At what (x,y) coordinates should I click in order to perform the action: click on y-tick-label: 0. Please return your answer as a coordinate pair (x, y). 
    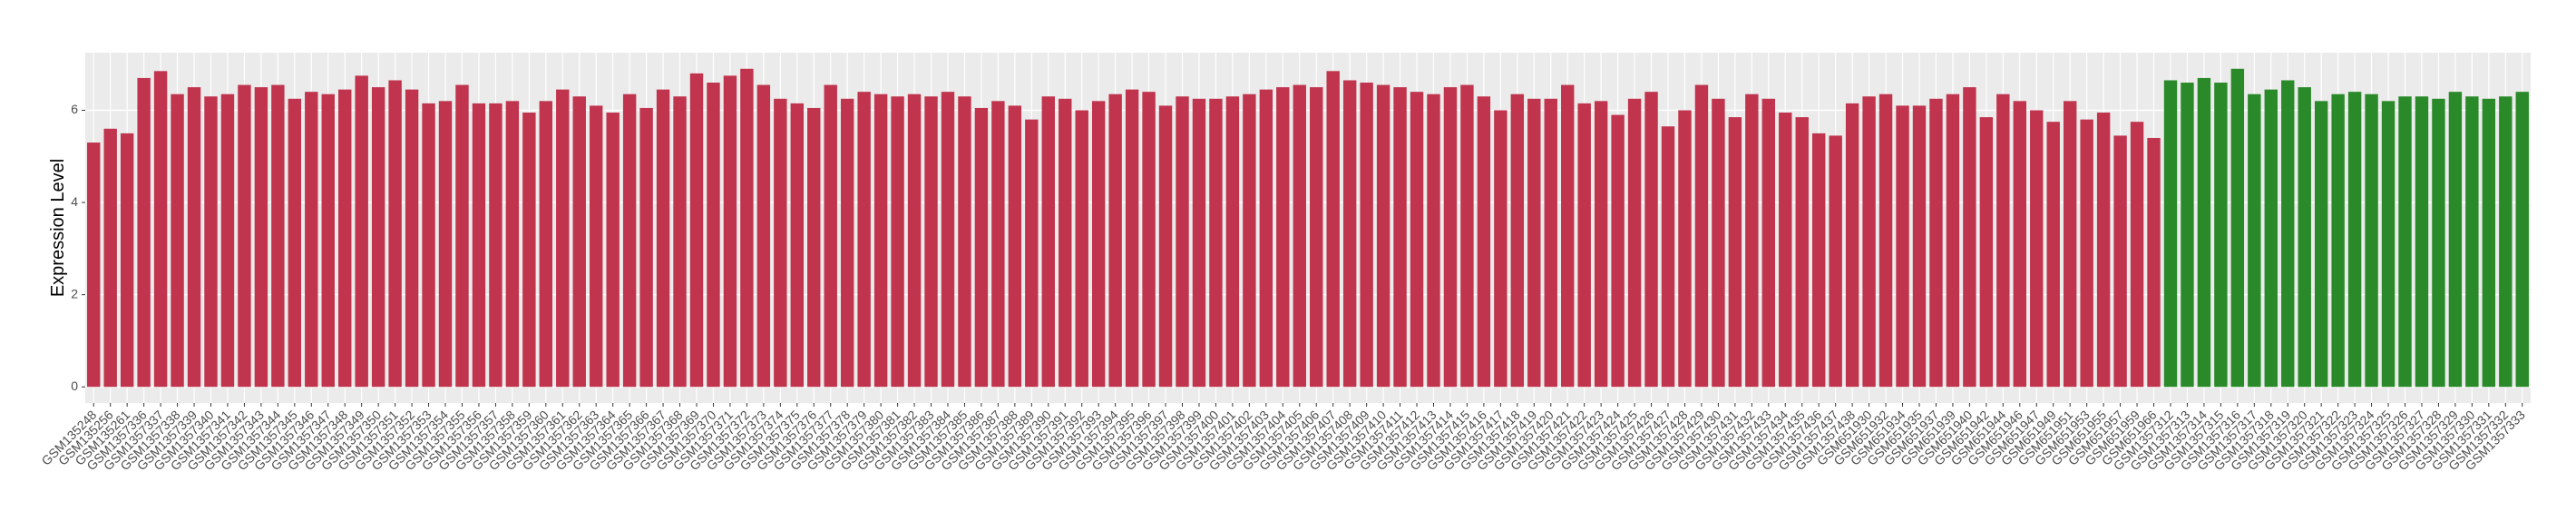
    Looking at the image, I should click on (74, 386).